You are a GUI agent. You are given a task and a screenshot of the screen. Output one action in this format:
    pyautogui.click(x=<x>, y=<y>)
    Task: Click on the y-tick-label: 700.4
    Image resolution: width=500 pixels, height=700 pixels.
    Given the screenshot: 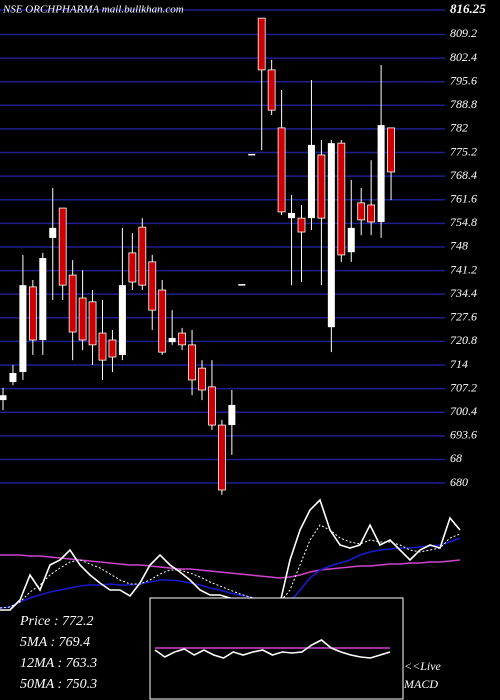 What is the action you would take?
    pyautogui.click(x=463, y=411)
    